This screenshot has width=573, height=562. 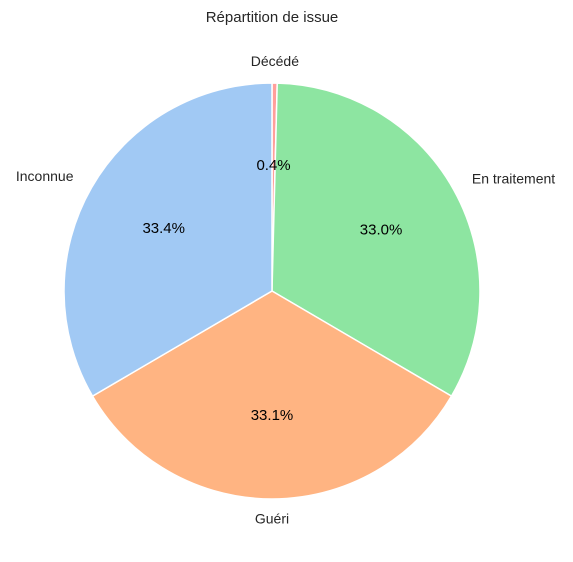 What do you see at coordinates (163, 228) in the screenshot?
I see `percent-label-inconnue: 33.4%` at bounding box center [163, 228].